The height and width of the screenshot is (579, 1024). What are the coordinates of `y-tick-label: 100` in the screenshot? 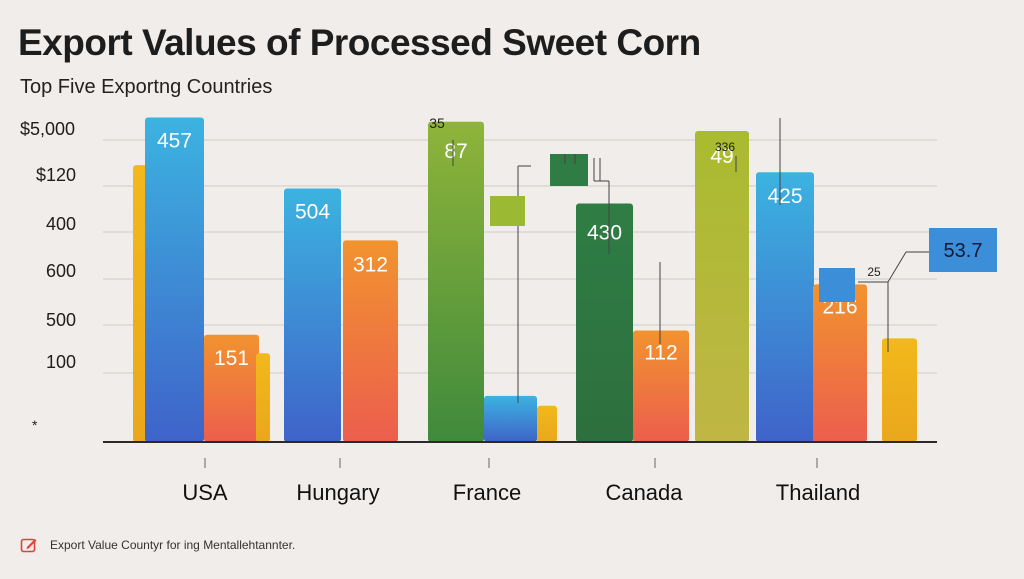 It's located at (61, 362).